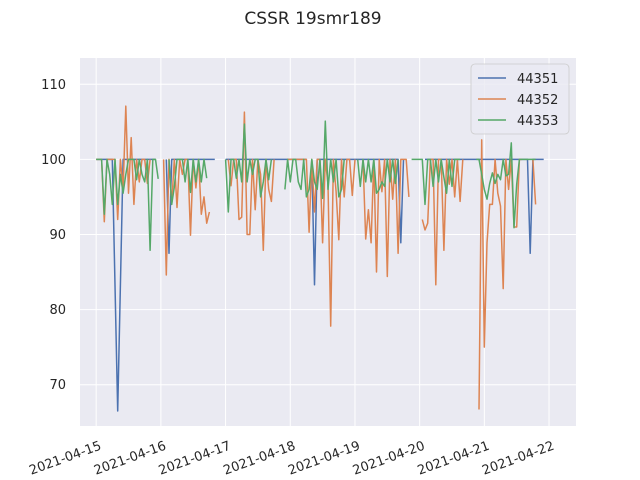 This screenshot has width=640, height=480. What do you see at coordinates (537, 79) in the screenshot?
I see `legend-label-44351: 44351` at bounding box center [537, 79].